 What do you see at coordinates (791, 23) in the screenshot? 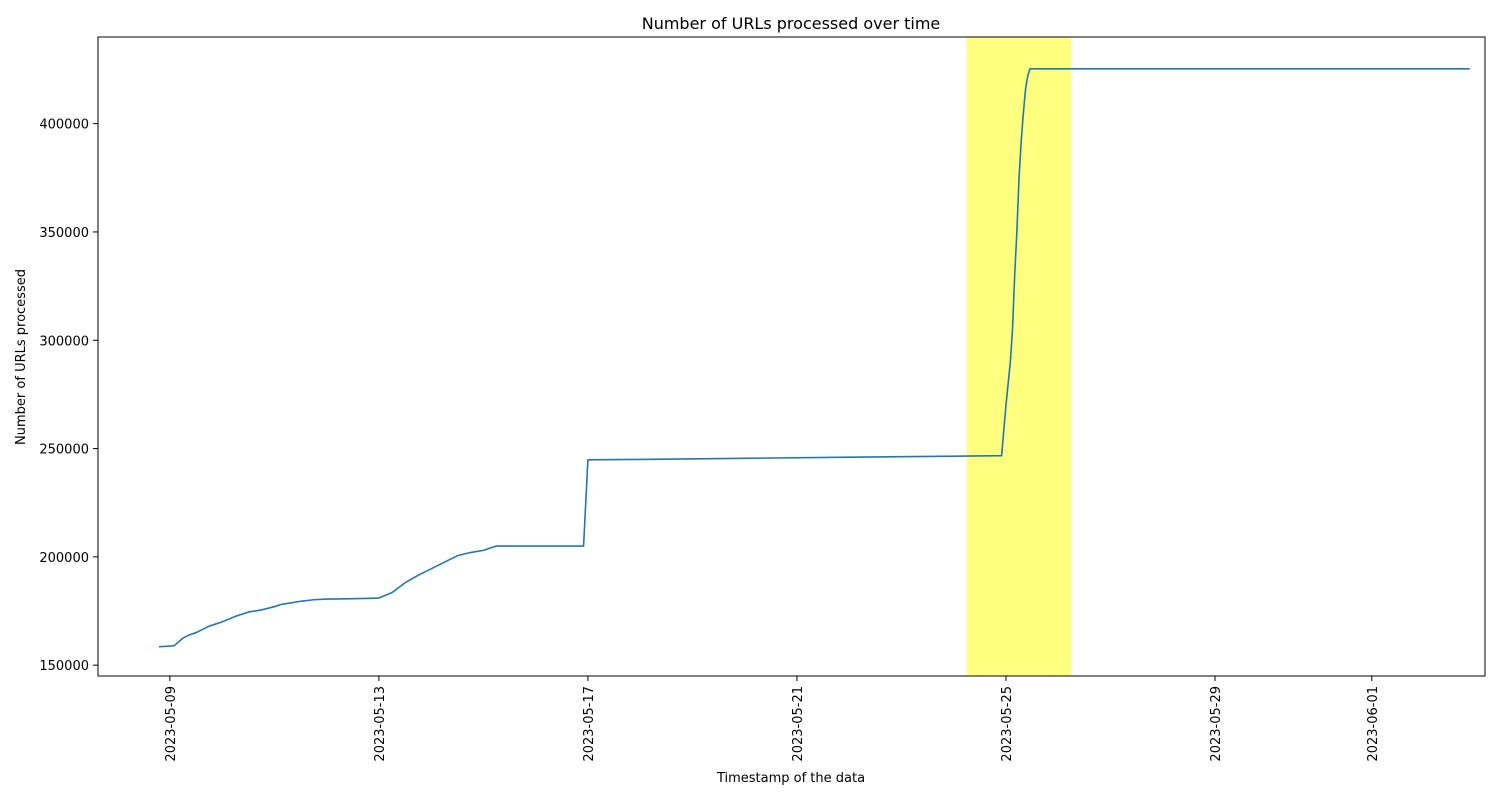
I see `chart-title: Number of URLs processed over time` at bounding box center [791, 23].